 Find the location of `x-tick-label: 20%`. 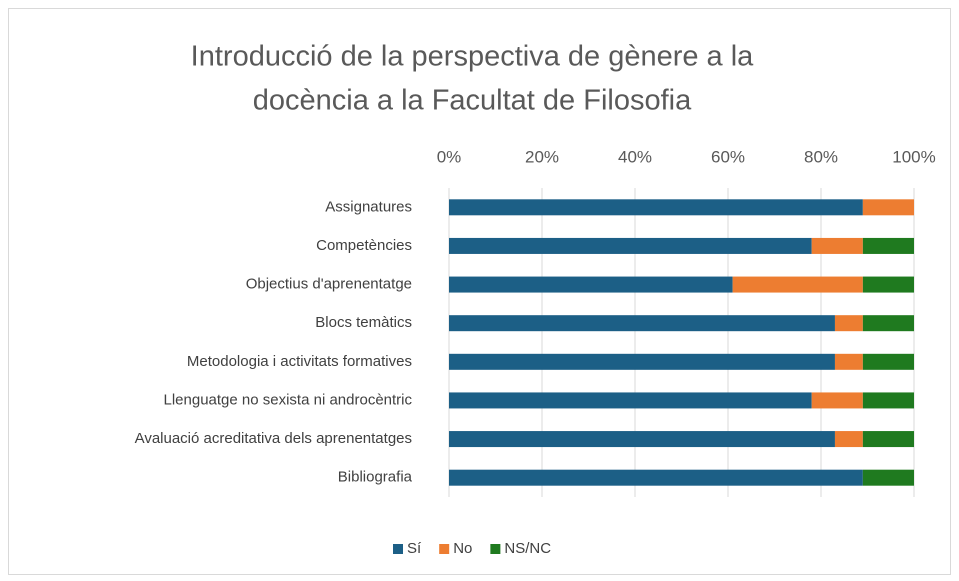

x-tick-label: 20% is located at coordinates (542, 156).